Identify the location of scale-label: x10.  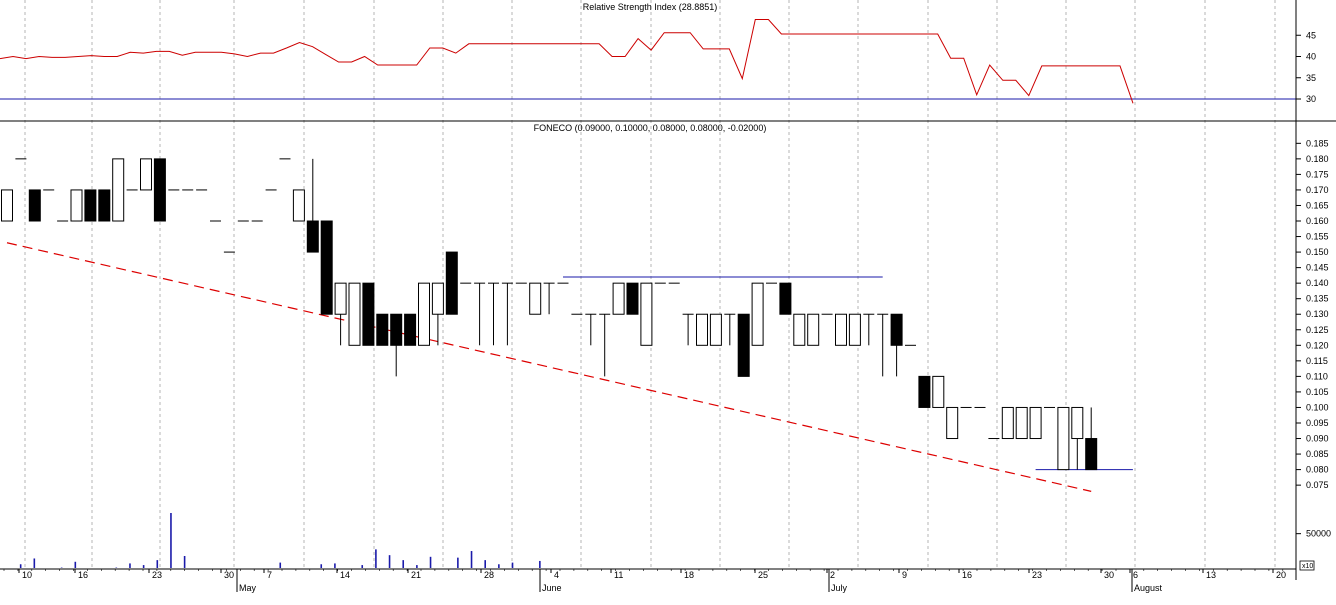
(1307, 566).